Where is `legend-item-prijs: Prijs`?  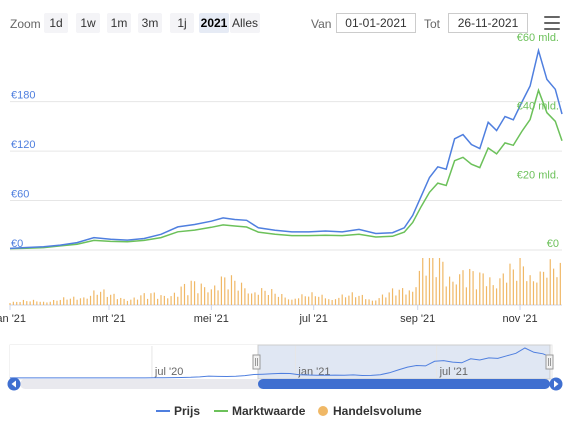
legend-item-prijs: Prijs is located at coordinates (178, 411).